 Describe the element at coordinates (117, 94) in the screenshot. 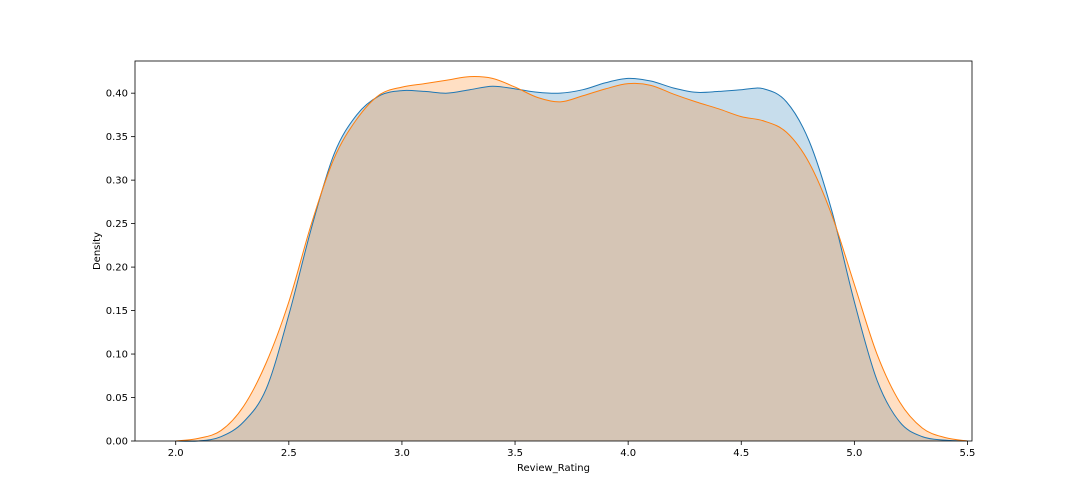

I see `y-tick-label: 0.40` at that location.